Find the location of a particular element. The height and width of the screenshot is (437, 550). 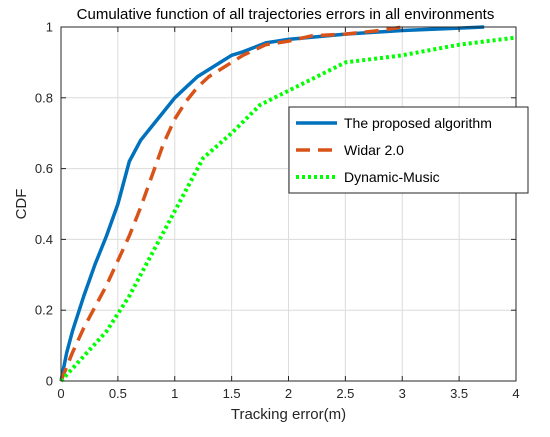

y-tick-label: 0 is located at coordinates (49, 381).